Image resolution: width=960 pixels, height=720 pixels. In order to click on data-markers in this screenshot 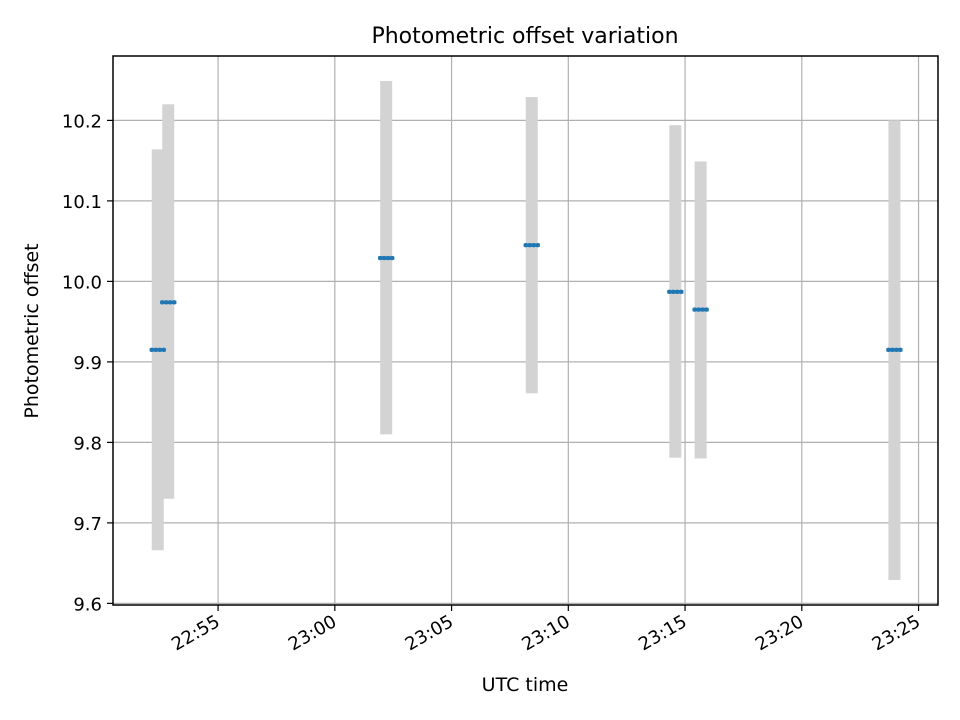, I will do `click(526, 297)`.